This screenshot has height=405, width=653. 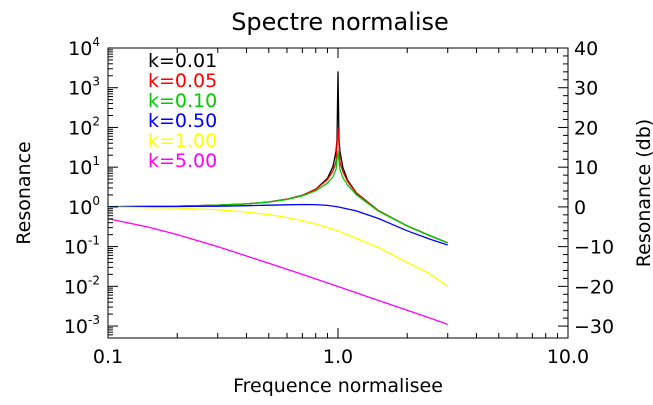 I want to click on y-tick-label: 10², so click(x=84, y=126).